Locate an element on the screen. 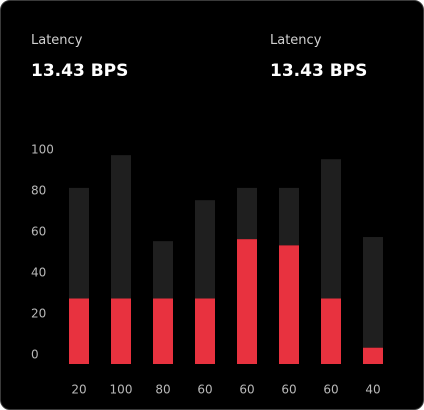  y-tick-label: 60 is located at coordinates (38, 232).